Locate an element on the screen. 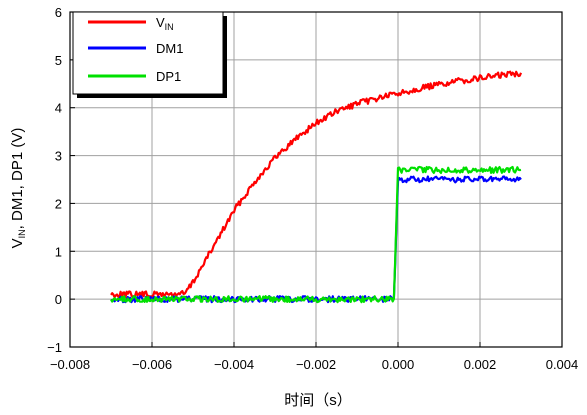 The image size is (587, 415). x-tick-label: −0.008 is located at coordinates (70, 364).